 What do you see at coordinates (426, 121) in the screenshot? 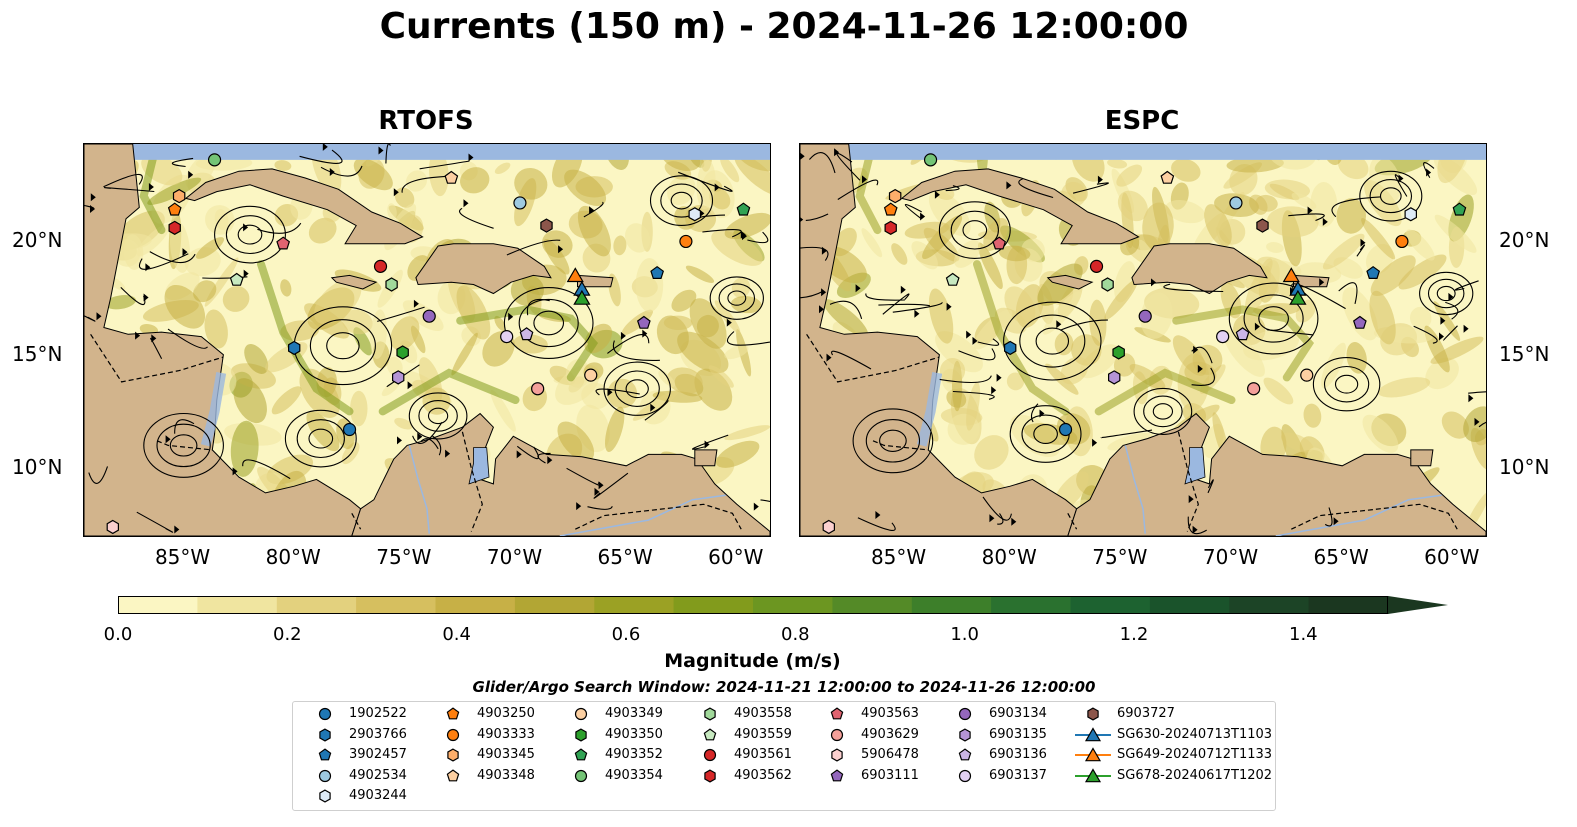
I see `panel-title-rtofs: RTOFS` at bounding box center [426, 121].